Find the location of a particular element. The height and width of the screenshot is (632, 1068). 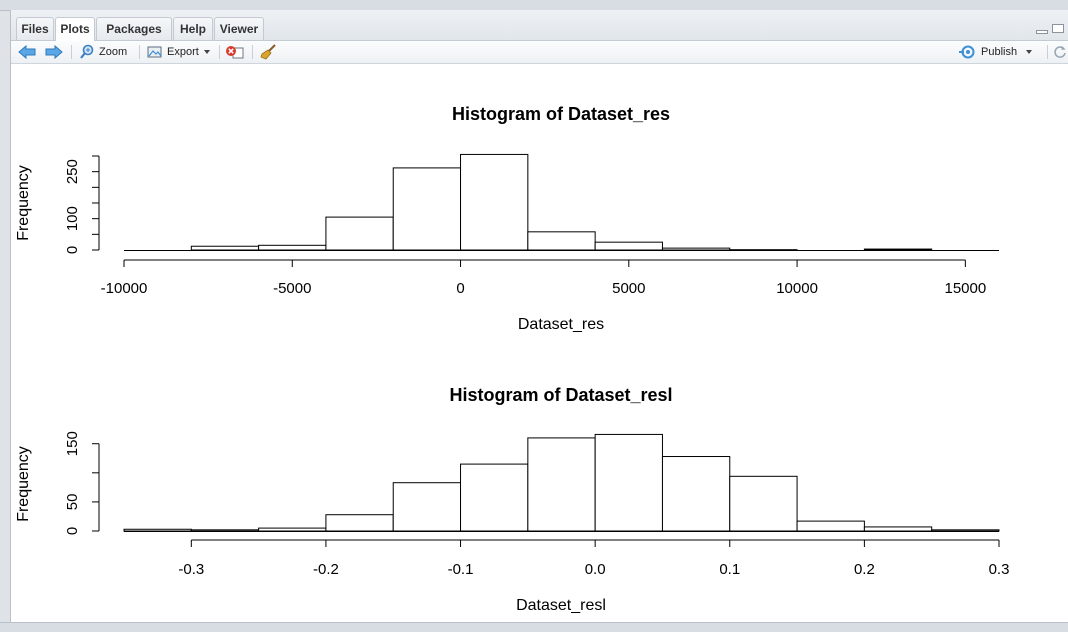

export-menu-button: Export is located at coordinates (179, 52).